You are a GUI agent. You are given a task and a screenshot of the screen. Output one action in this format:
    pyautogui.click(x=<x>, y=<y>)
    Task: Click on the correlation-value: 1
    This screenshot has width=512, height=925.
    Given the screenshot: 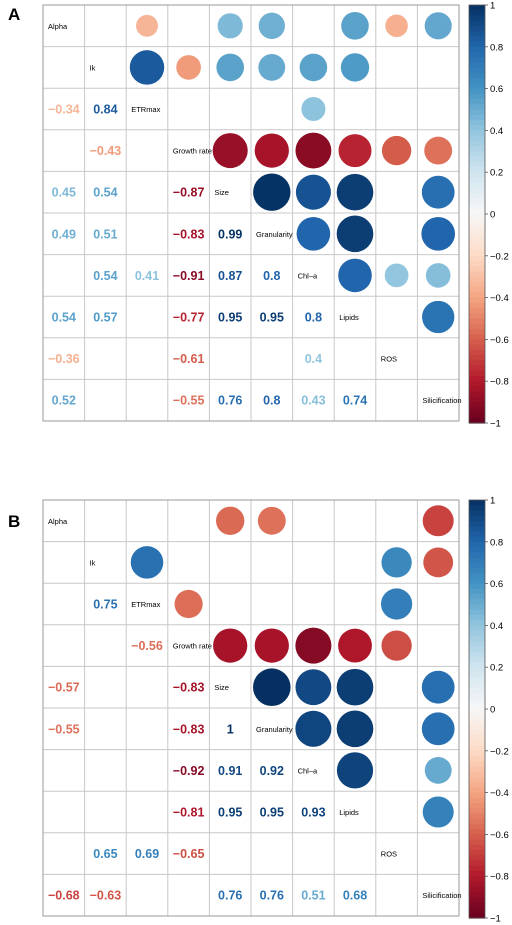 What is the action you would take?
    pyautogui.click(x=230, y=729)
    